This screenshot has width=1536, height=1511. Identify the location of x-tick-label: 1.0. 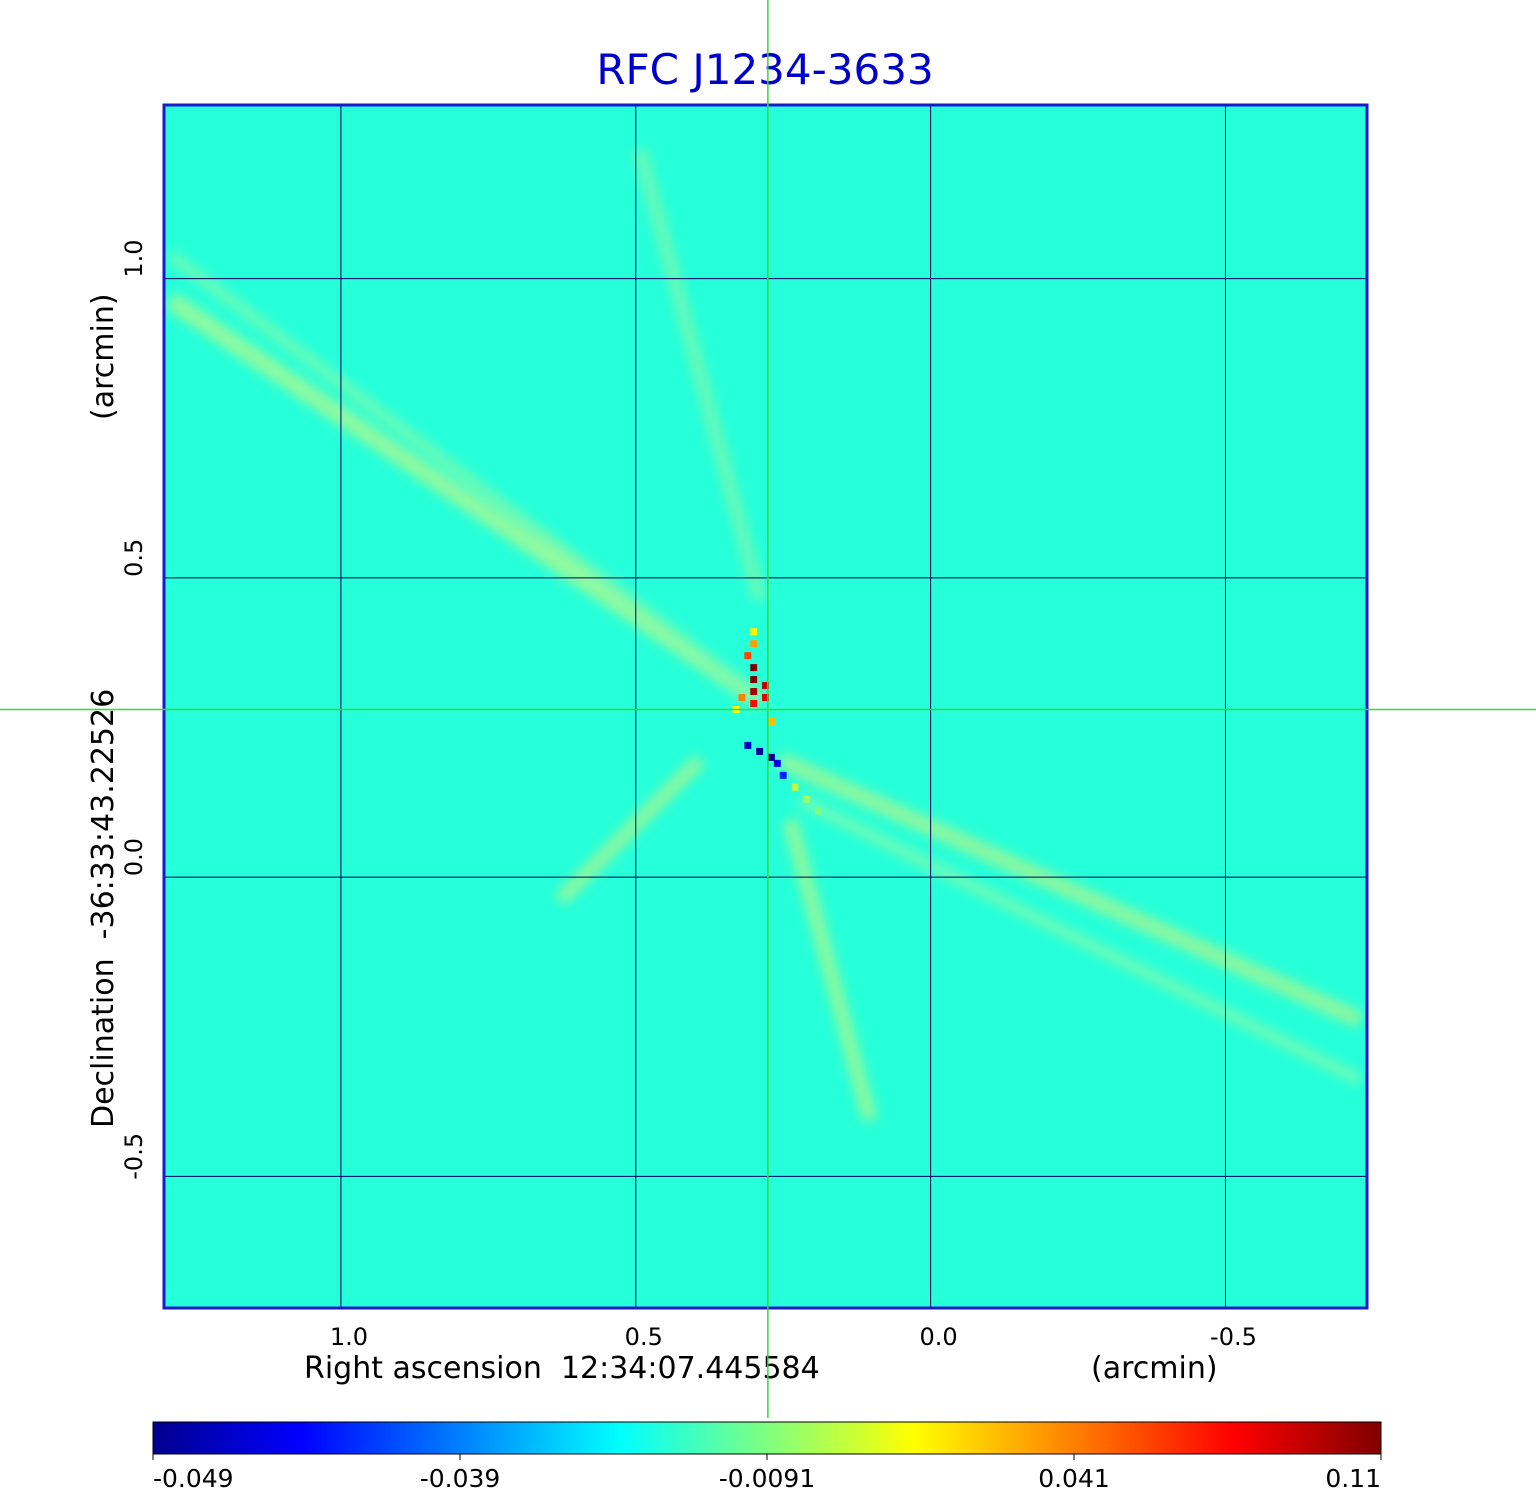
(349, 1337).